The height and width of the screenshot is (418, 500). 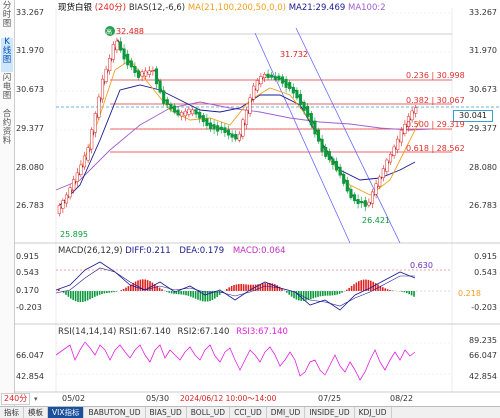 I want to click on tab-2: VIX指标, so click(x=66, y=412).